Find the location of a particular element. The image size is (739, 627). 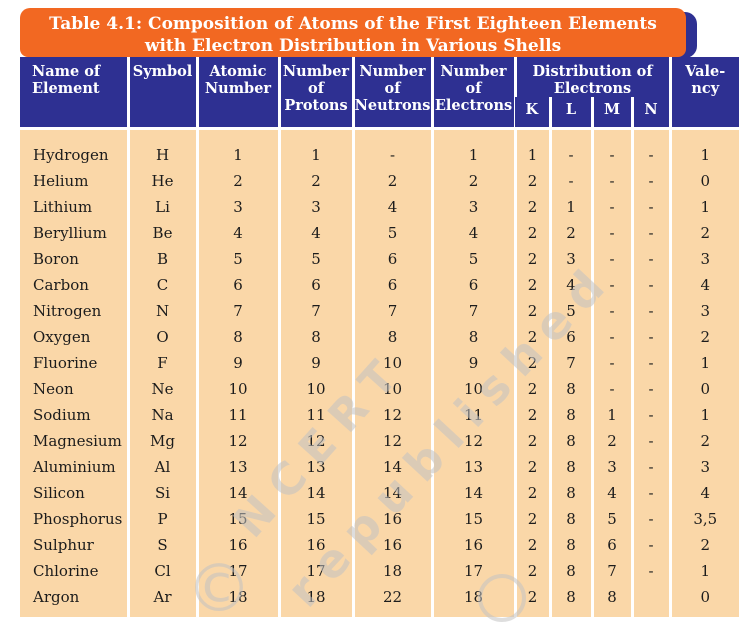

cell-protons: 3 is located at coordinates (315, 206).